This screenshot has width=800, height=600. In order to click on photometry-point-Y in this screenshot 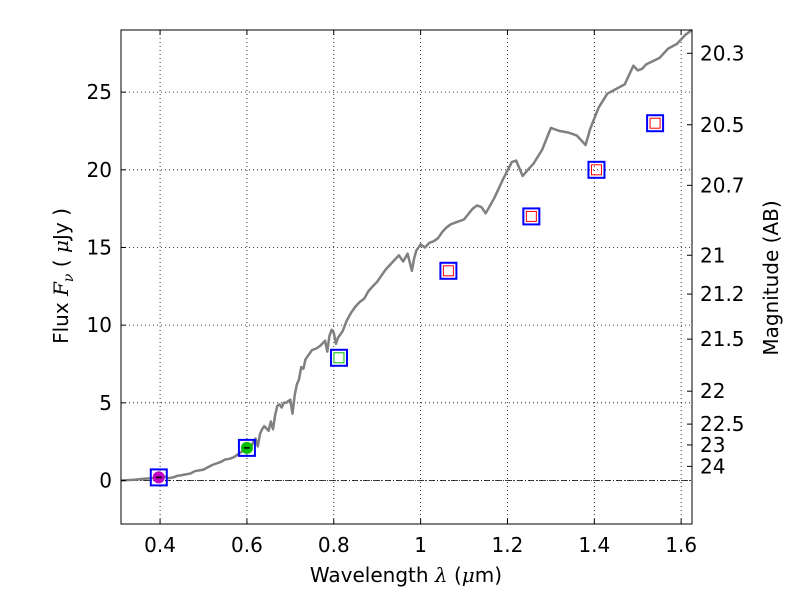, I will do `click(448, 270)`.